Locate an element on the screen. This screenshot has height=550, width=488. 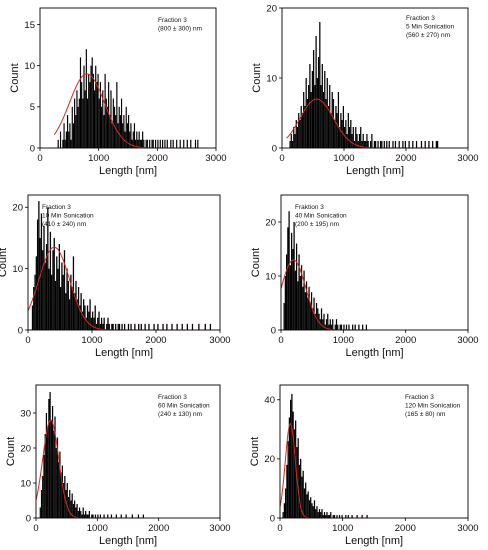
panel-annotation: (240 ± 130) nm is located at coordinates (180, 414).